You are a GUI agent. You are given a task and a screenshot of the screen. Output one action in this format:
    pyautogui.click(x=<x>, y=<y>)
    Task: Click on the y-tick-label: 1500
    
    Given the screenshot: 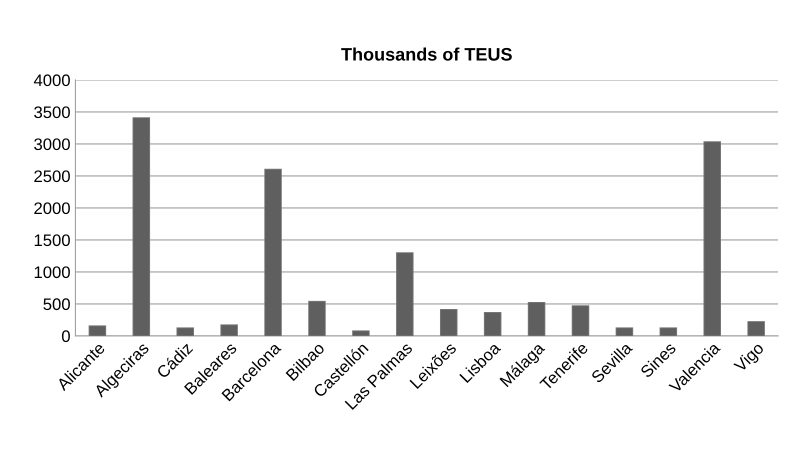 What is the action you would take?
    pyautogui.click(x=52, y=240)
    